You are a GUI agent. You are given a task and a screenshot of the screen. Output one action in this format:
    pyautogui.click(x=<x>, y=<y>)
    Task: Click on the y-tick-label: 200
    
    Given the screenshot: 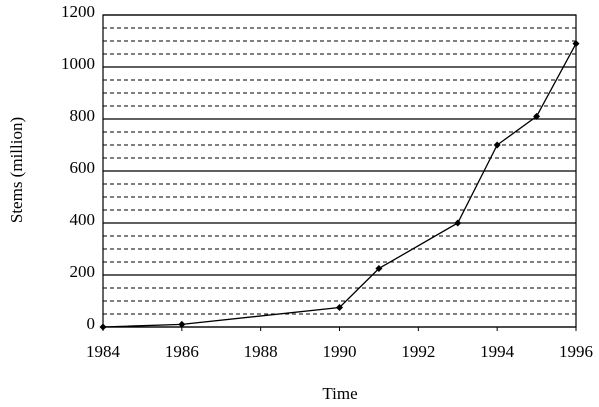 What is the action you would take?
    pyautogui.click(x=83, y=271)
    